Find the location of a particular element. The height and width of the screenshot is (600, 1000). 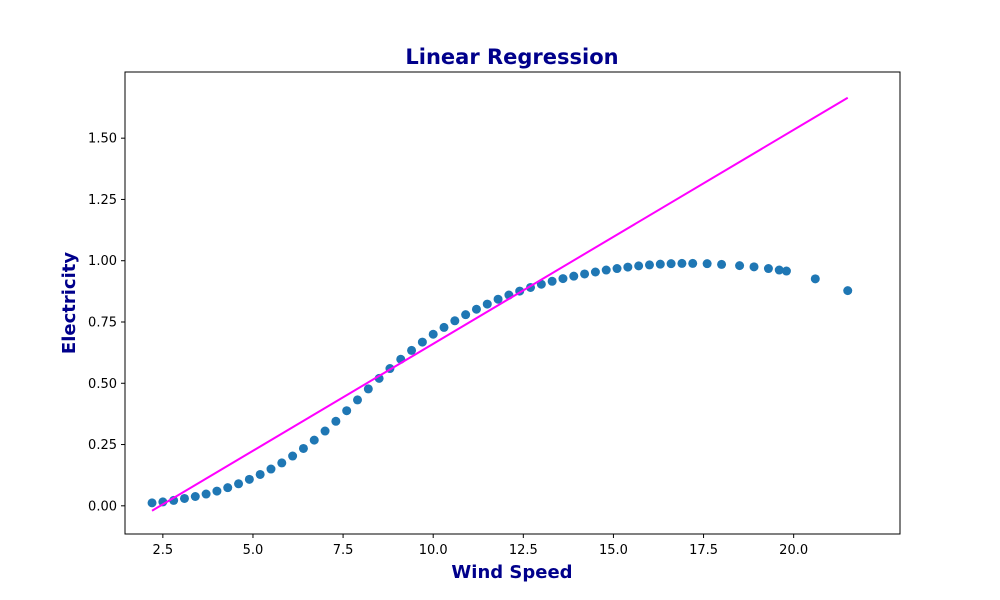

y-tick-label: 0.25 is located at coordinates (102, 445).